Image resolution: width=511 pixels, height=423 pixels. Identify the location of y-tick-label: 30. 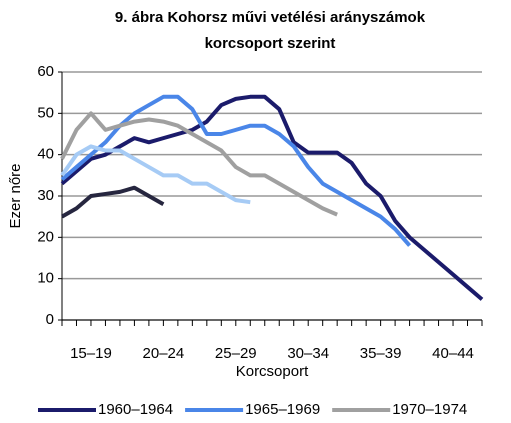
(45, 195).